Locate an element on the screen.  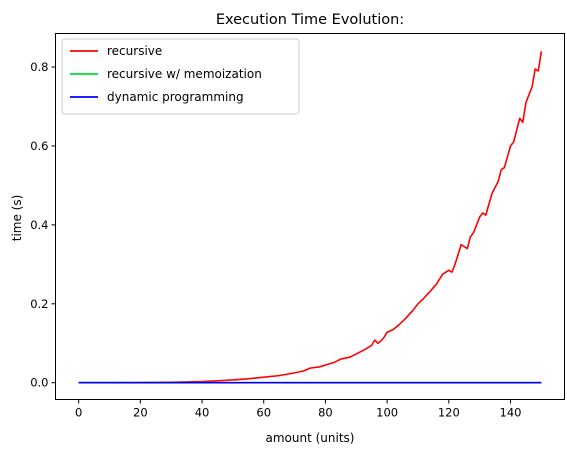
legend-label: recursive is located at coordinates (134, 51).